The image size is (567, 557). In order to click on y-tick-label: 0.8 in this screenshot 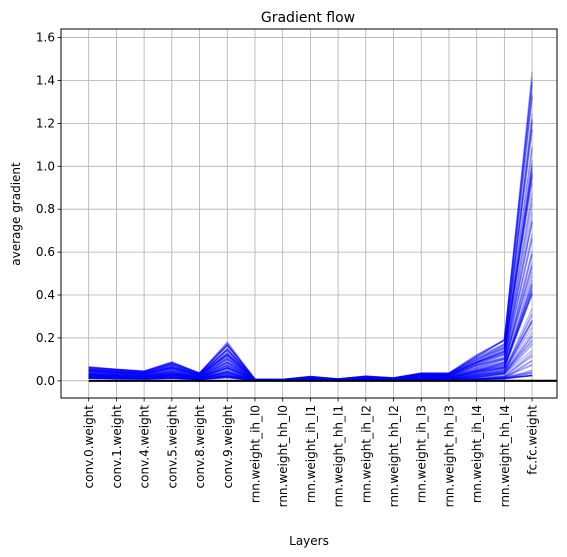, I will do `click(45, 209)`.